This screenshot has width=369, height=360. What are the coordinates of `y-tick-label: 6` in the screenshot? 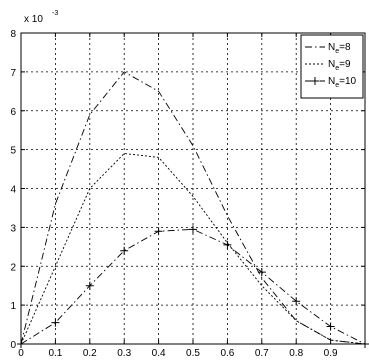 It's located at (13, 112).